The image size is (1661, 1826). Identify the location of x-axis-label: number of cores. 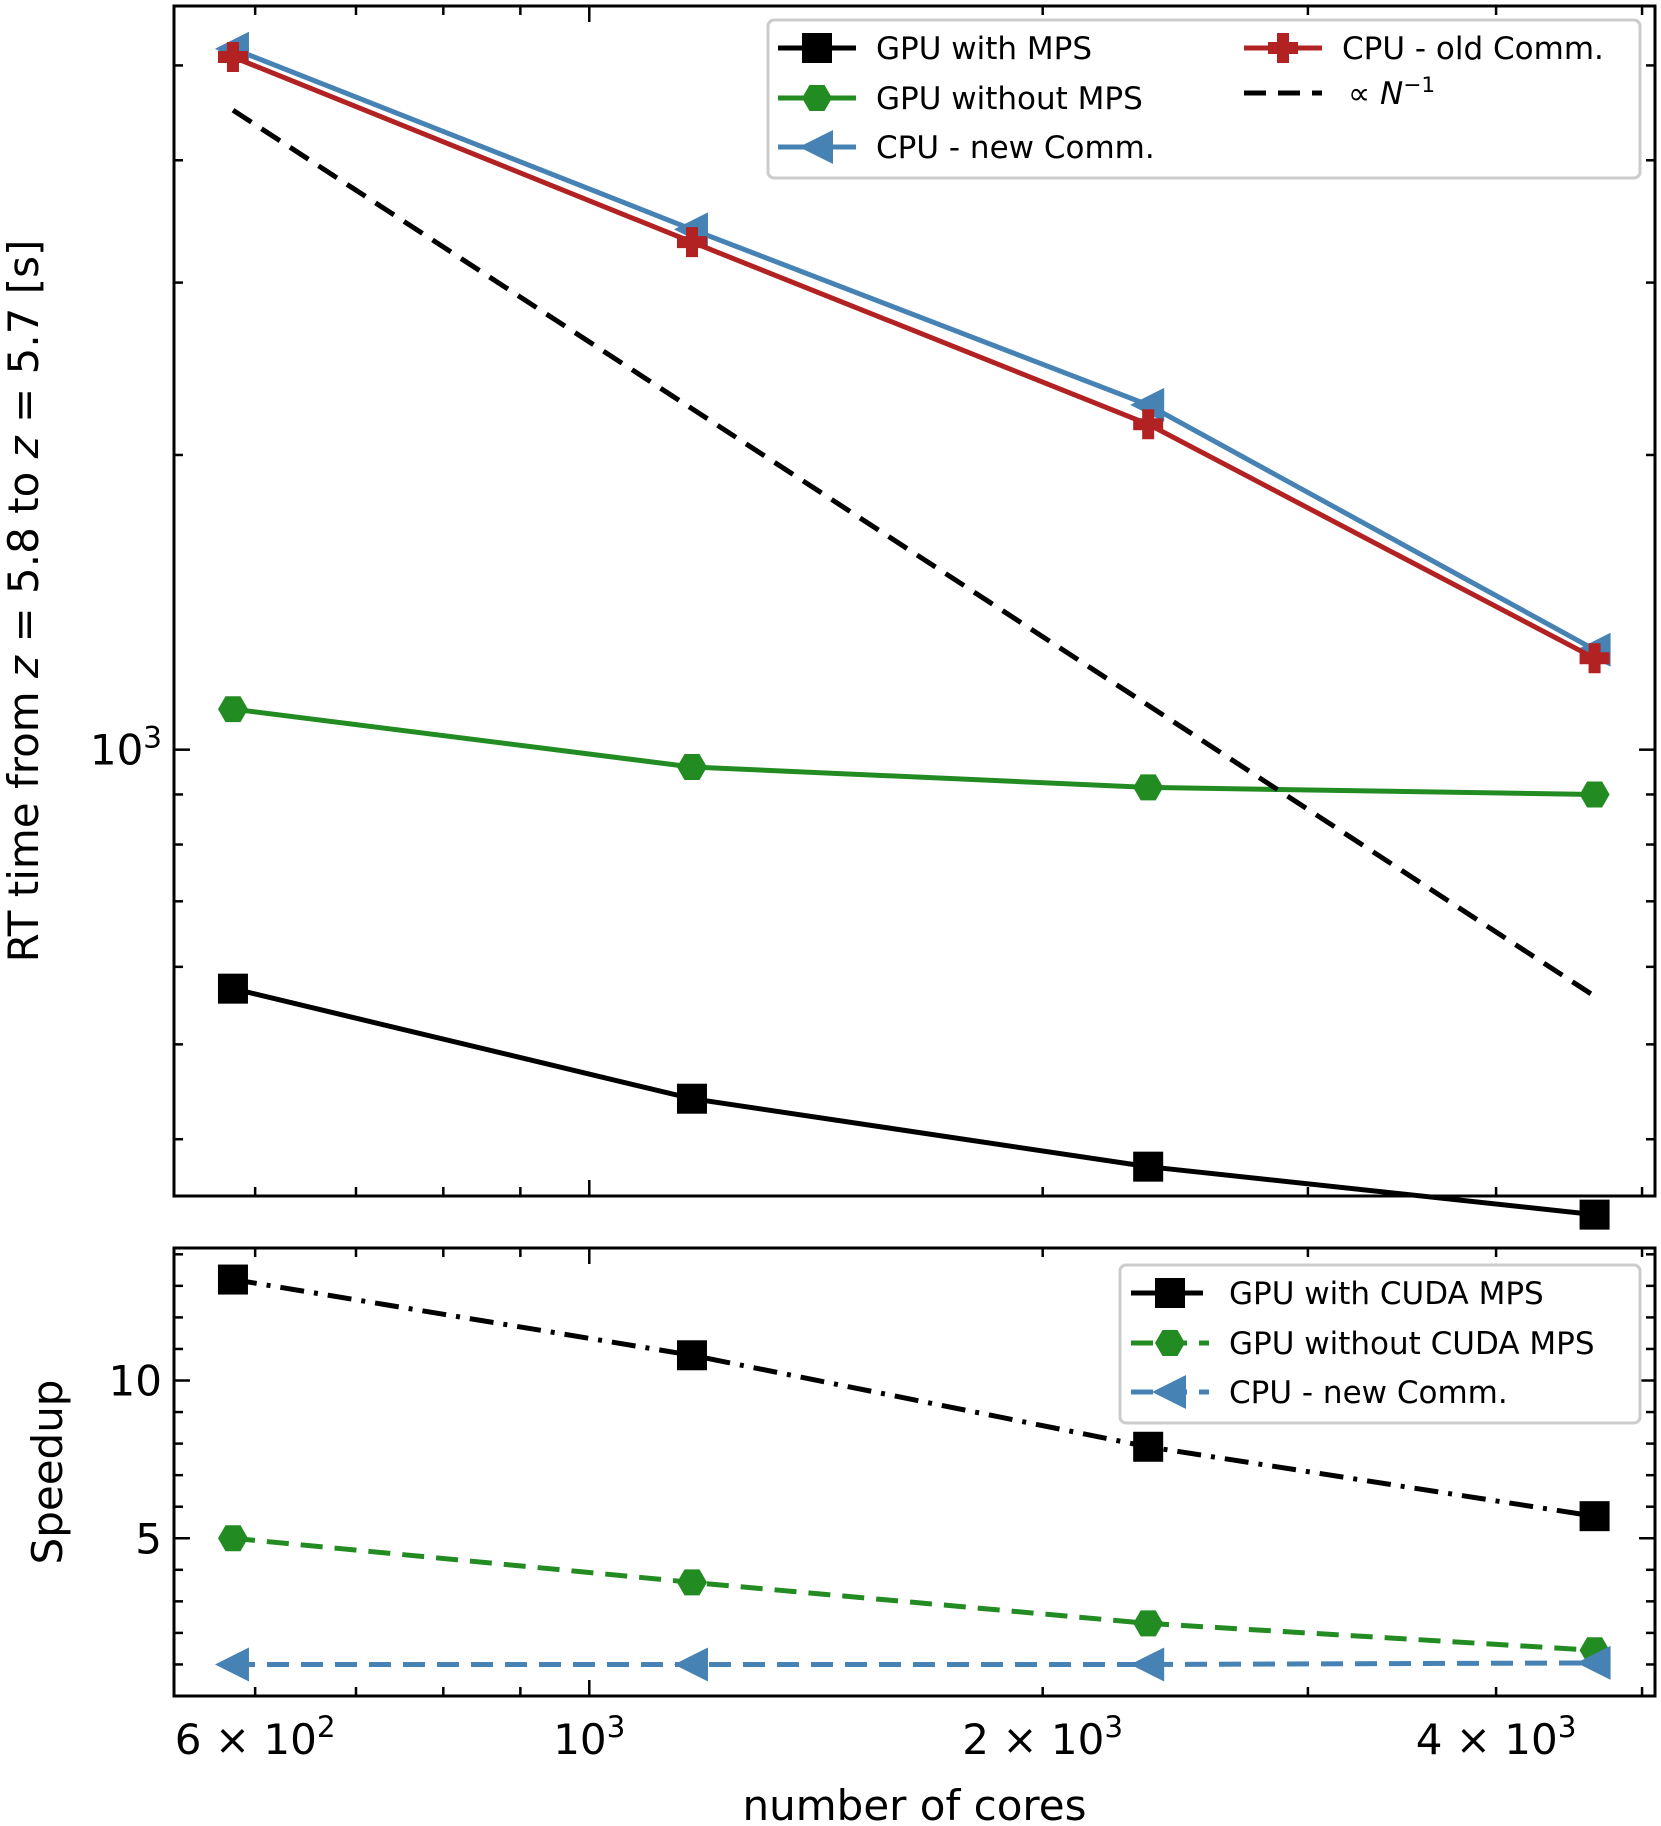
(915, 1803).